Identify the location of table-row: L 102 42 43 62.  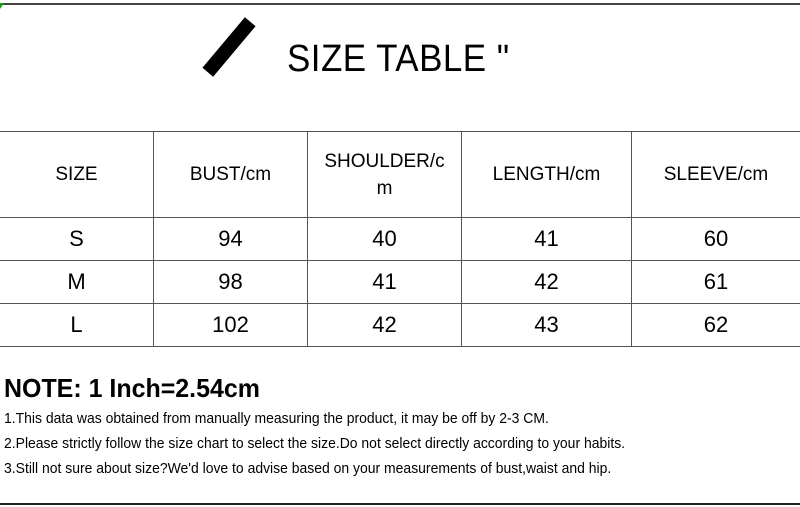
(400, 325).